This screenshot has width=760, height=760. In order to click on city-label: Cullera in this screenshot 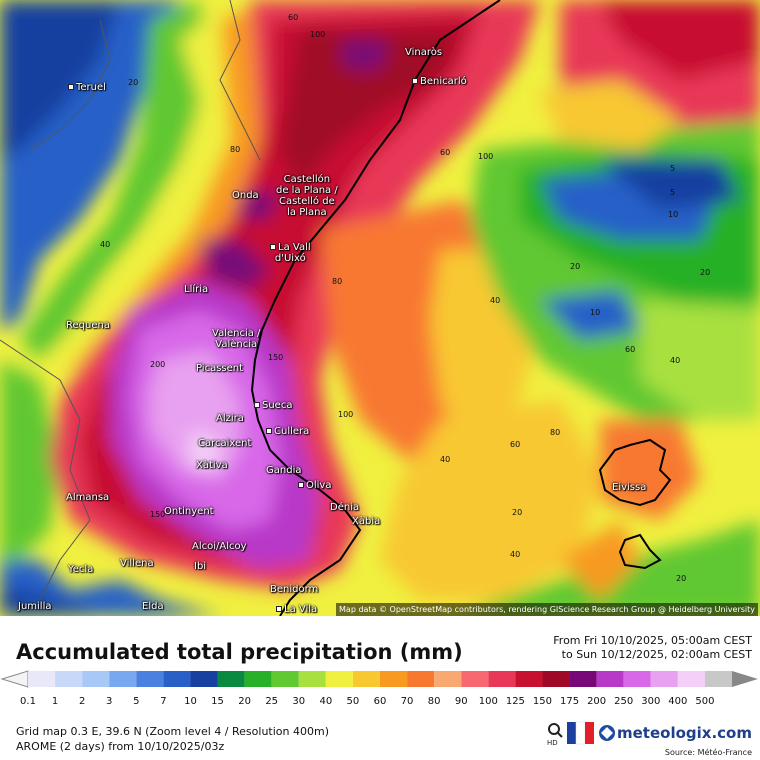, I will do `click(287, 431)`.